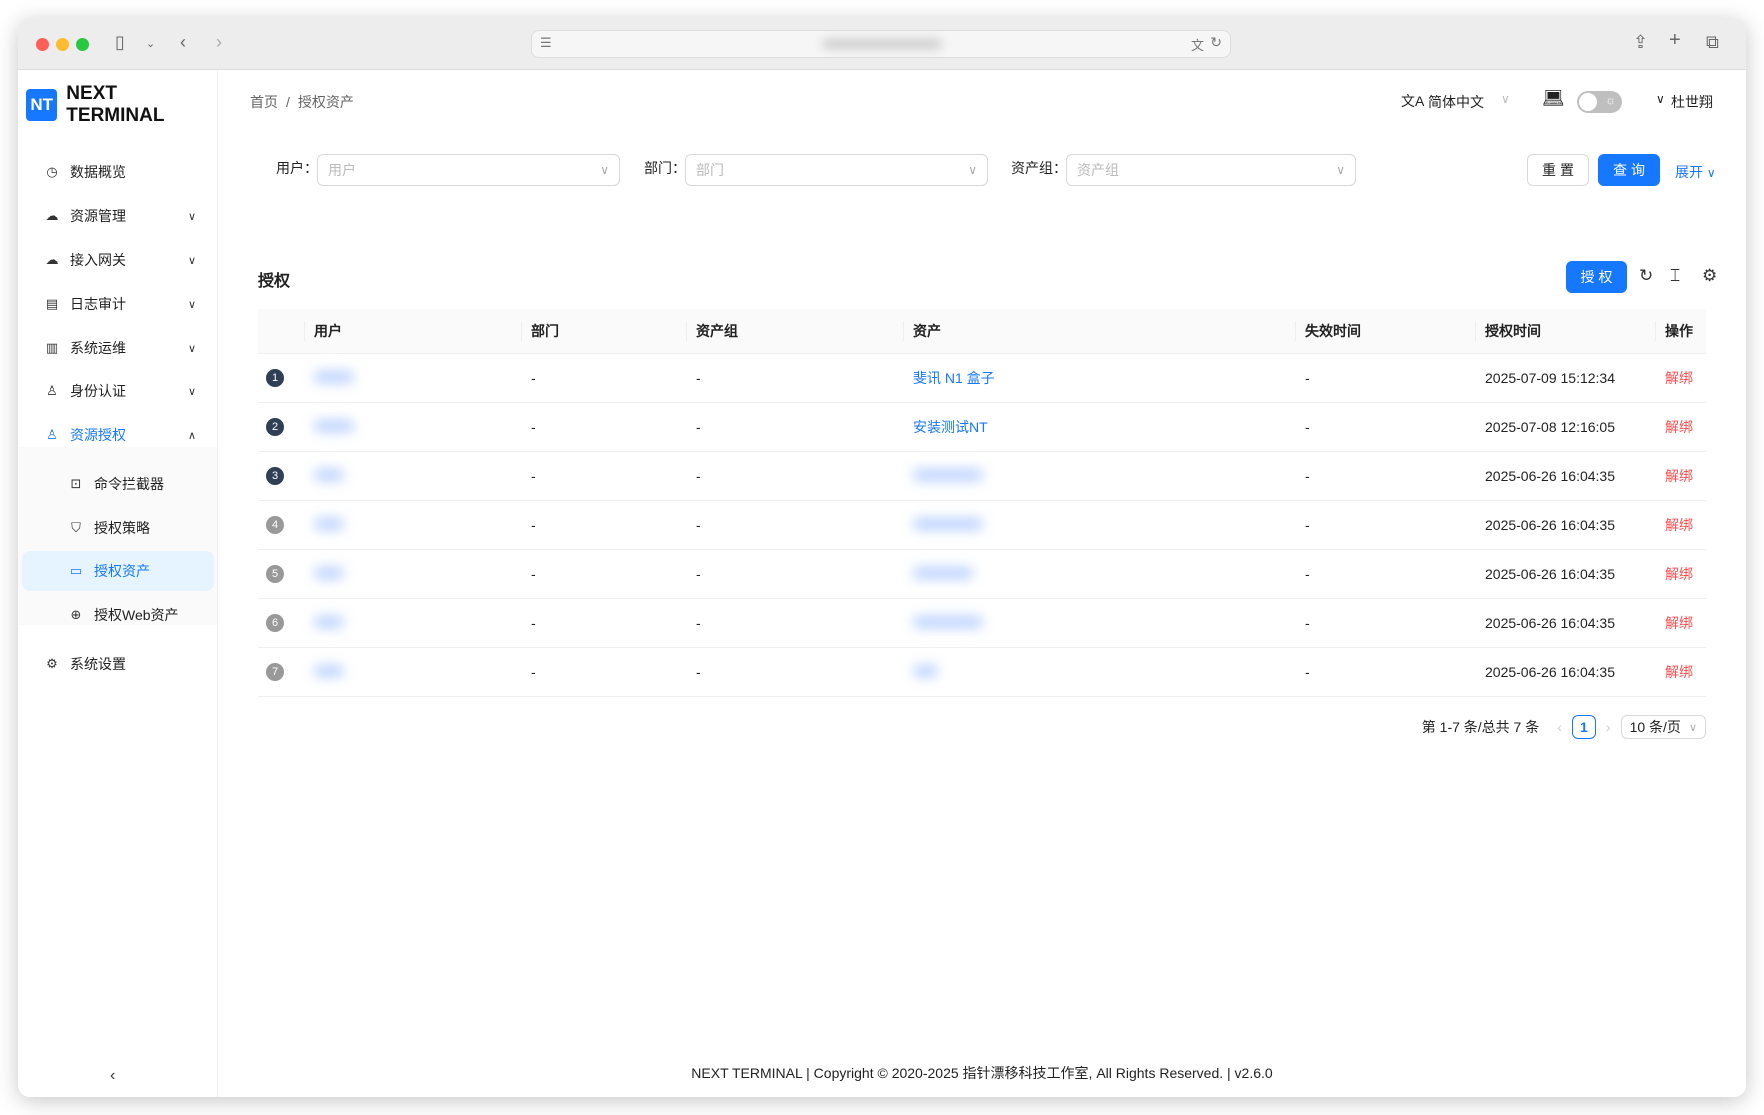 The image size is (1764, 1115). I want to click on address-bar: ☰ 文 ↻, so click(881, 44).